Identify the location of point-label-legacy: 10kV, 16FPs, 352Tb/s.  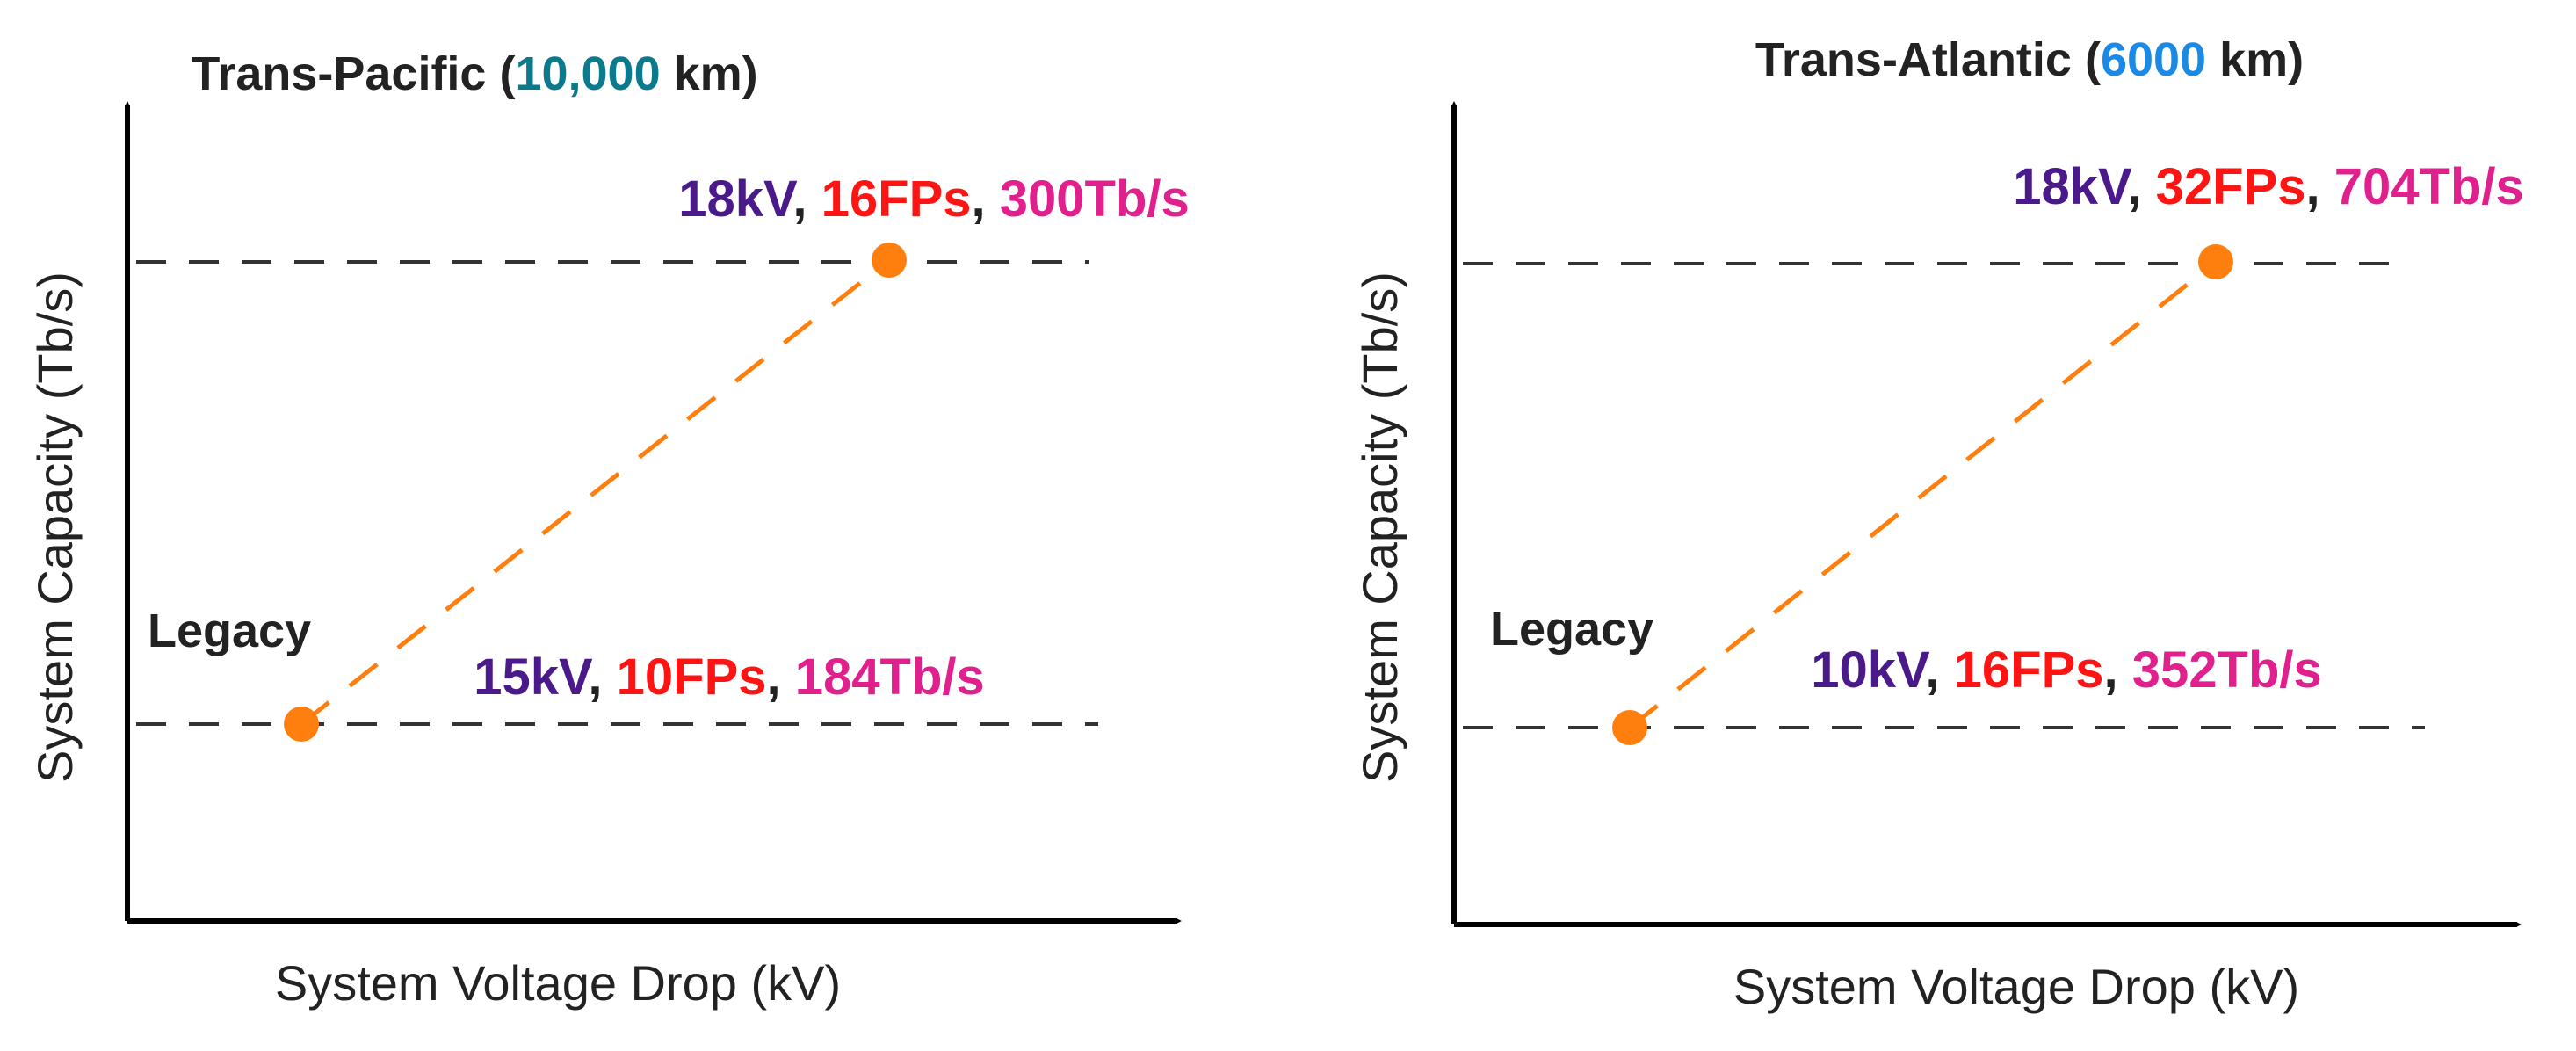
(2066, 670).